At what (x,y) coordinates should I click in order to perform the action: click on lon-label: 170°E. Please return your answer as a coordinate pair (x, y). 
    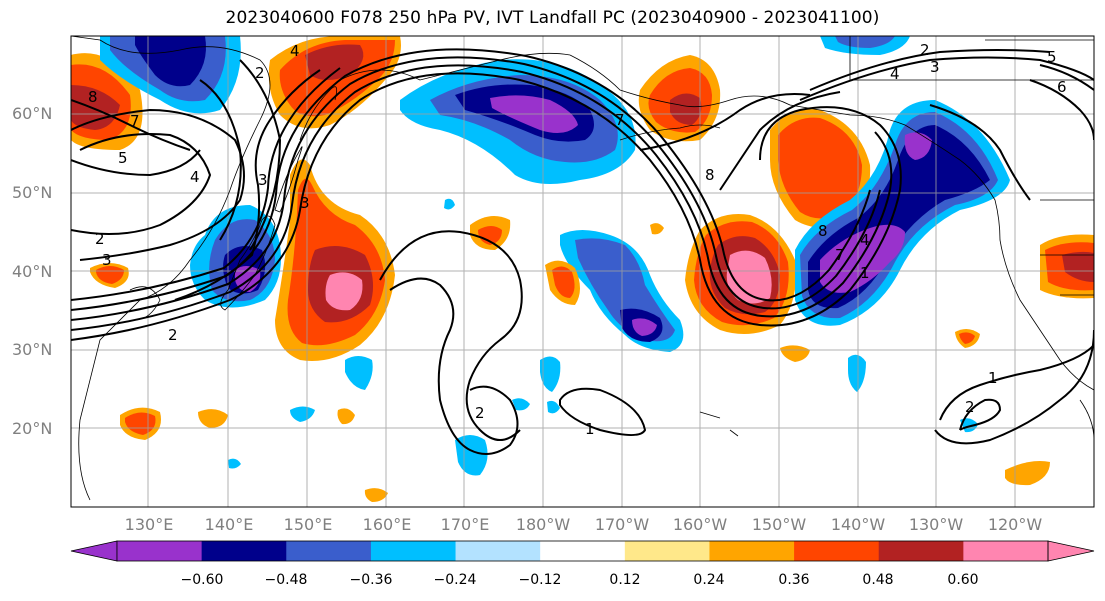
    Looking at the image, I should click on (465, 524).